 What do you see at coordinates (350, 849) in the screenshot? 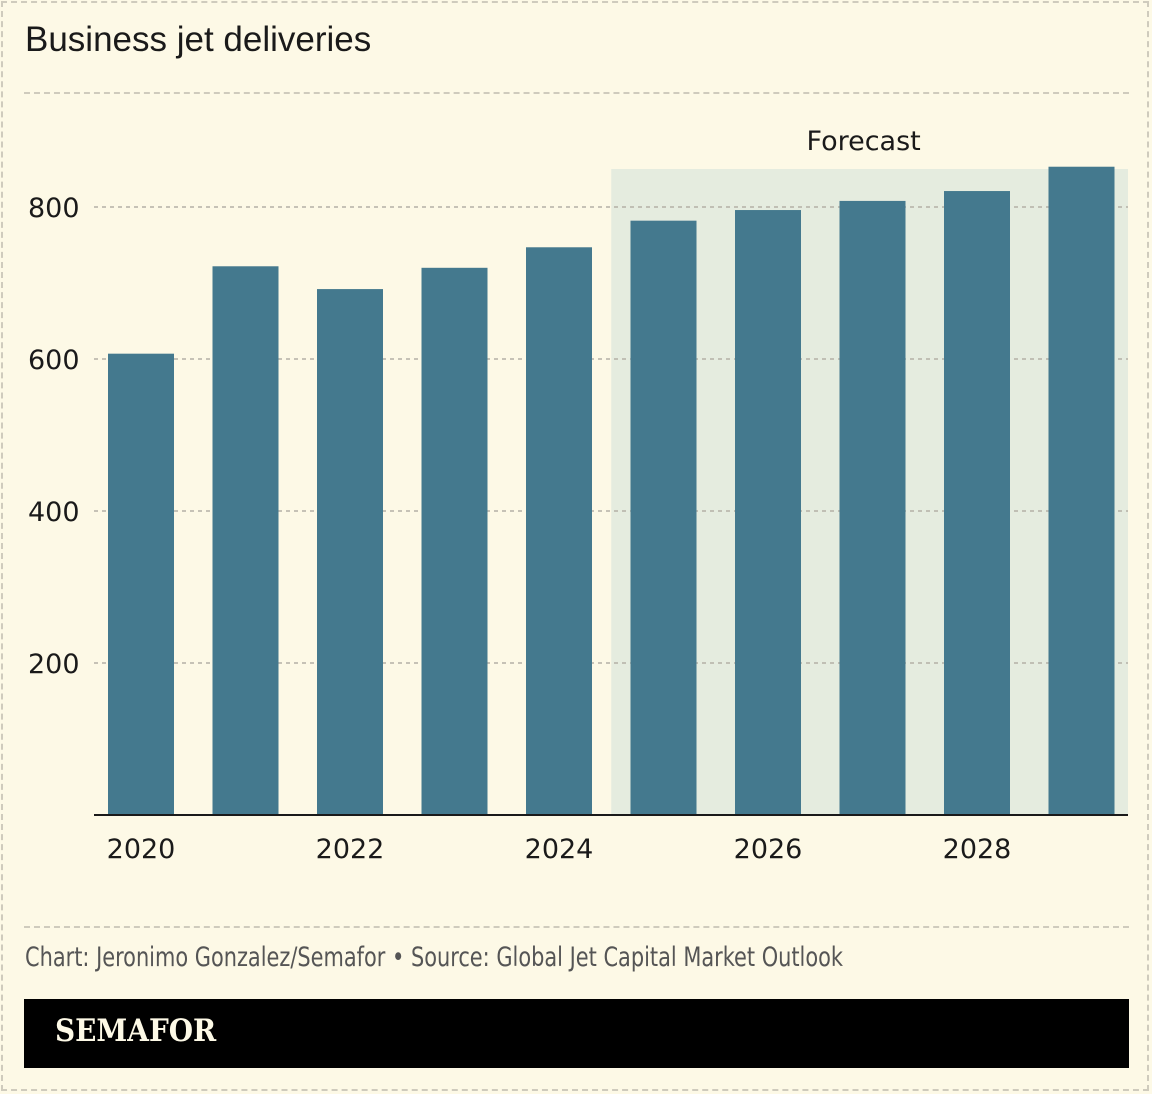
I see `x-tick-label: 2022` at bounding box center [350, 849].